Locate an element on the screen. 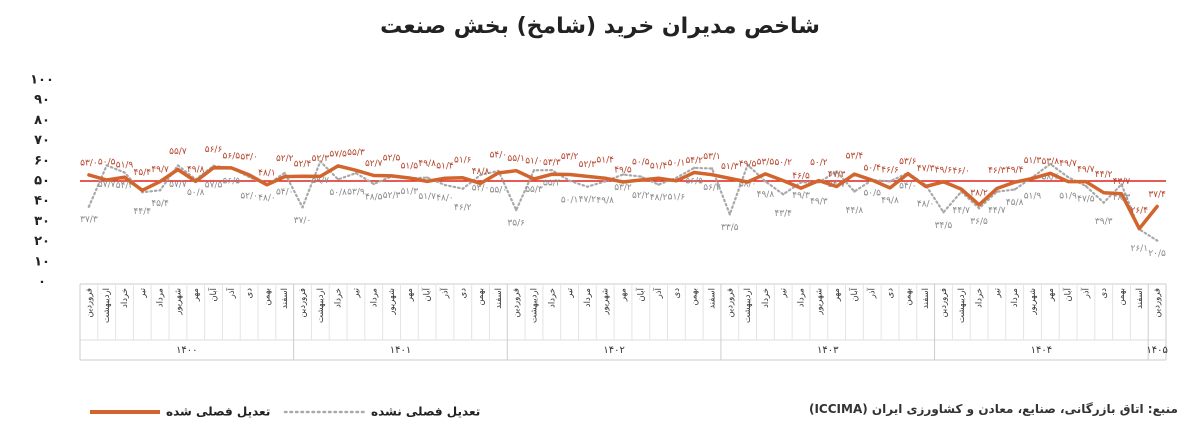  x-tick-label: آذر is located at coordinates (1085, 293).